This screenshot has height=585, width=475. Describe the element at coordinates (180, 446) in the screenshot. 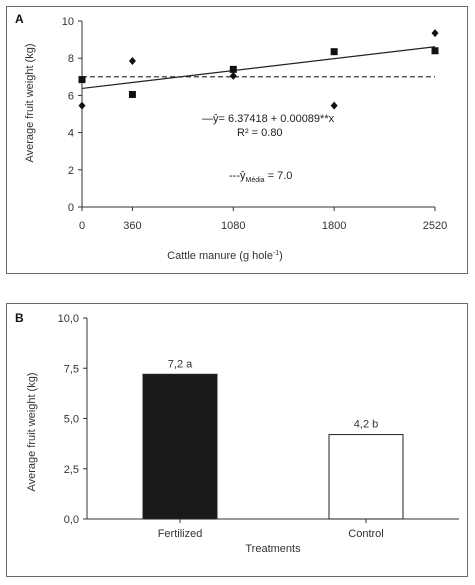

I see `bar-fertilized` at that location.